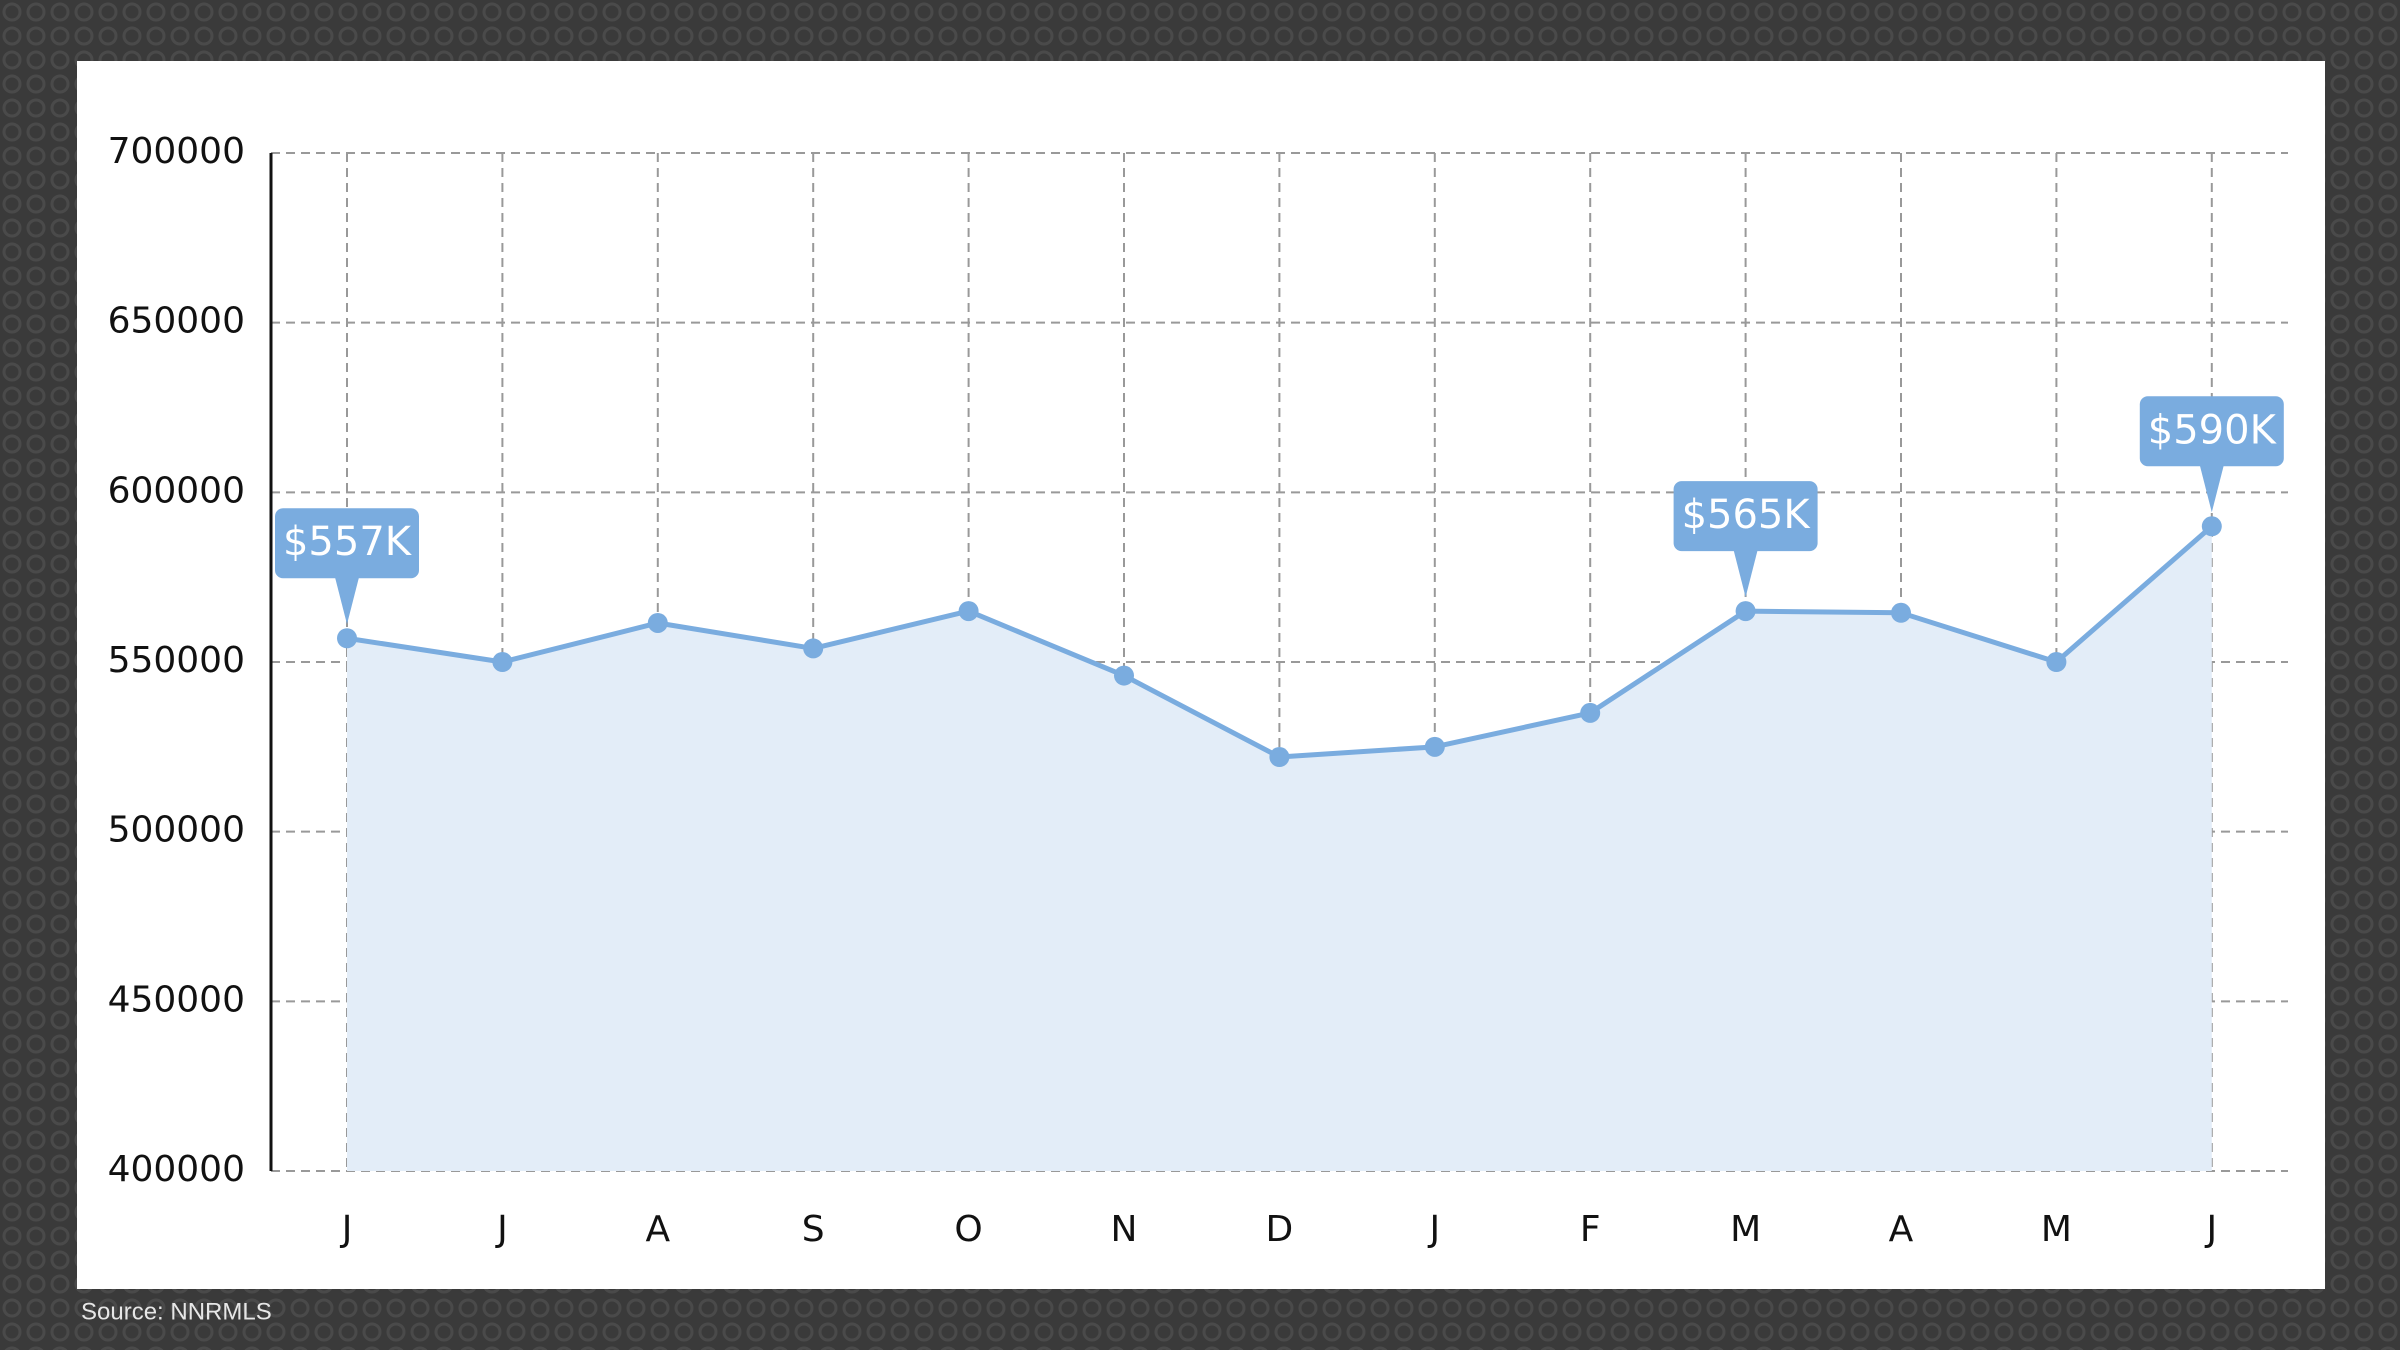  I want to click on x-tick-label: D, so click(1280, 1229).